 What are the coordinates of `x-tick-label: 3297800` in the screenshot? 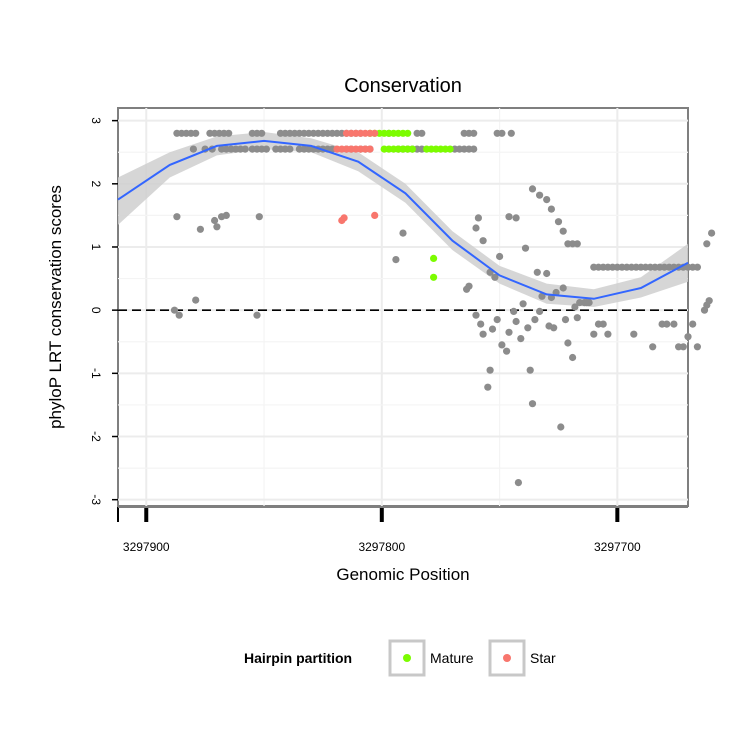 It's located at (381, 547).